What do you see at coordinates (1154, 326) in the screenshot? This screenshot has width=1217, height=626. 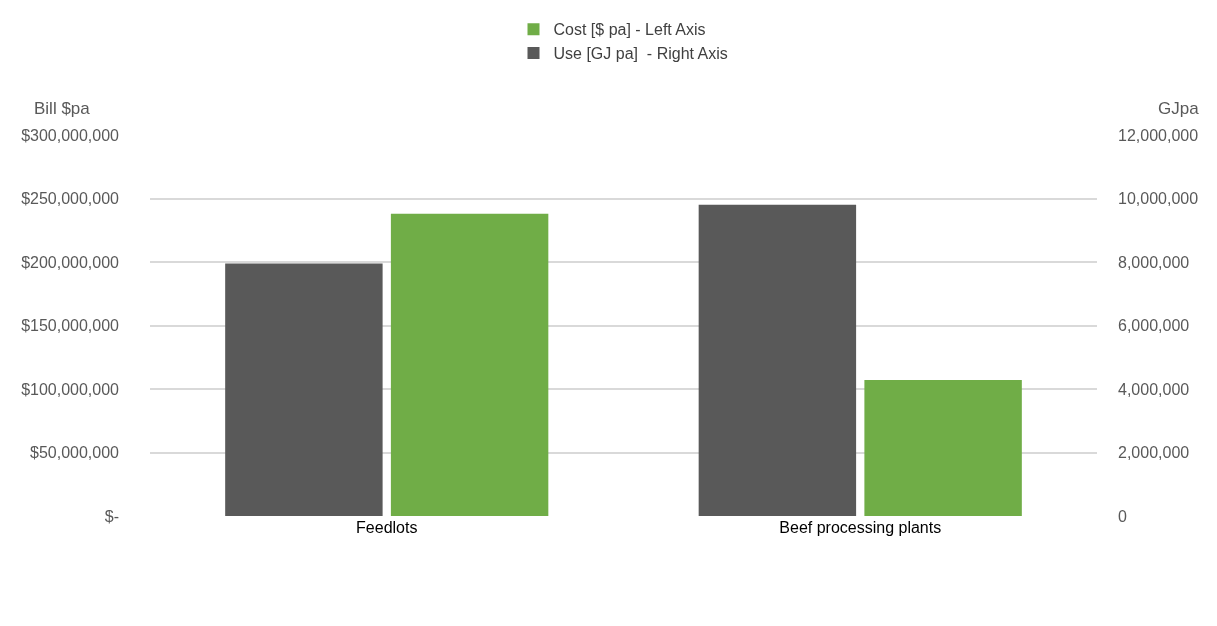 I see `y2-tick-label: 6,000,000` at bounding box center [1154, 326].